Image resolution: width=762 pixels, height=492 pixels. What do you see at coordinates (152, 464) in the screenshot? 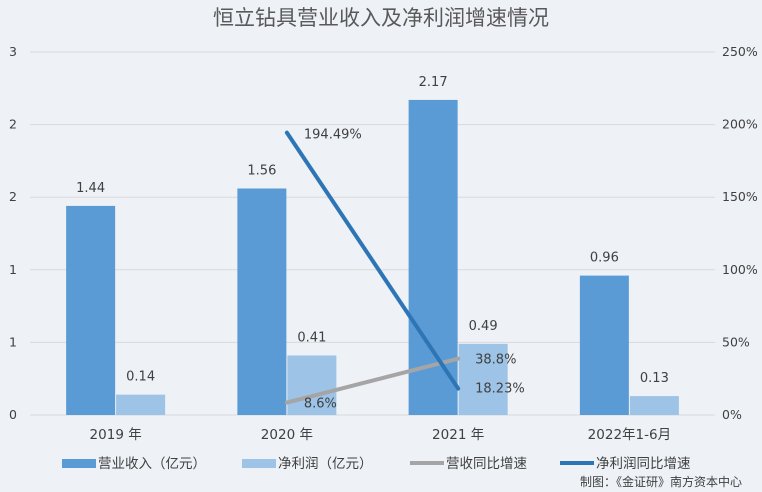
I see `legend-label: 营业收入（亿元）` at bounding box center [152, 464].